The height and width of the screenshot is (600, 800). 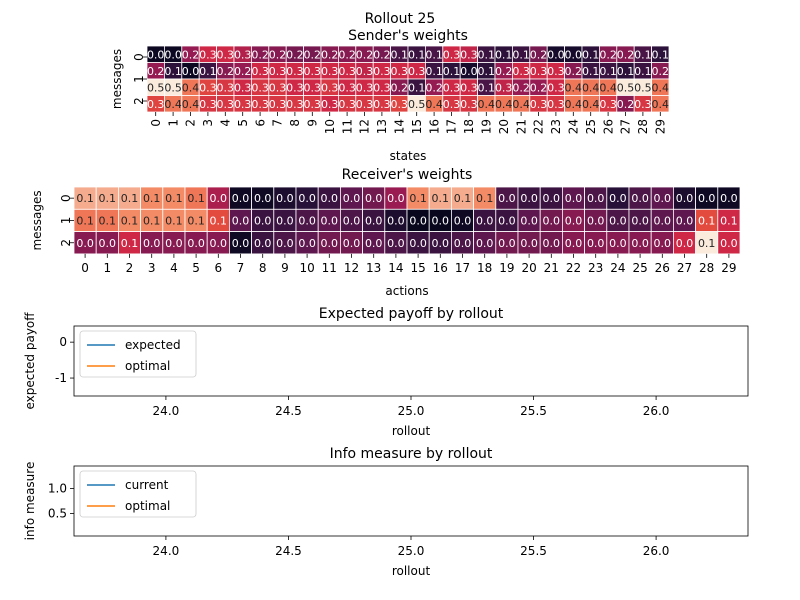 What do you see at coordinates (66, 243) in the screenshot?
I see `y-tick-label: 2` at bounding box center [66, 243].